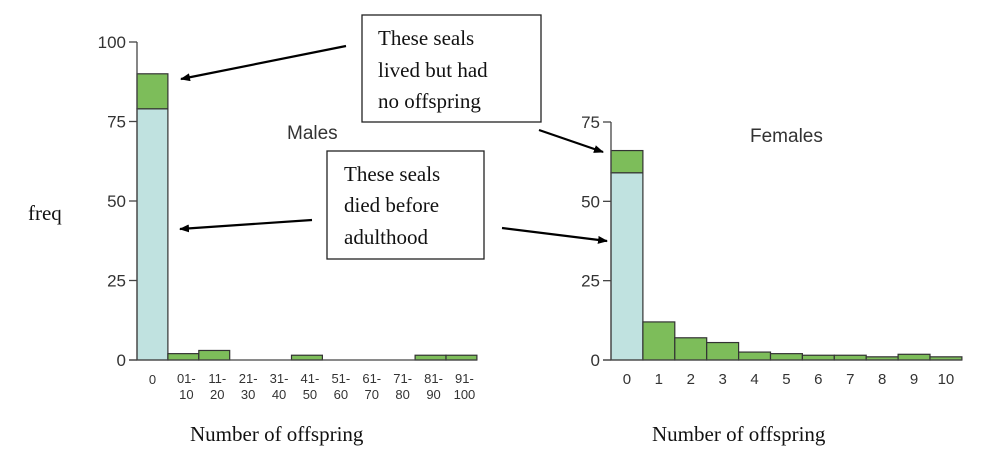 The width and height of the screenshot is (998, 460). Describe the element at coordinates (433, 70) in the screenshot. I see `annotation-line: lived but had` at that location.